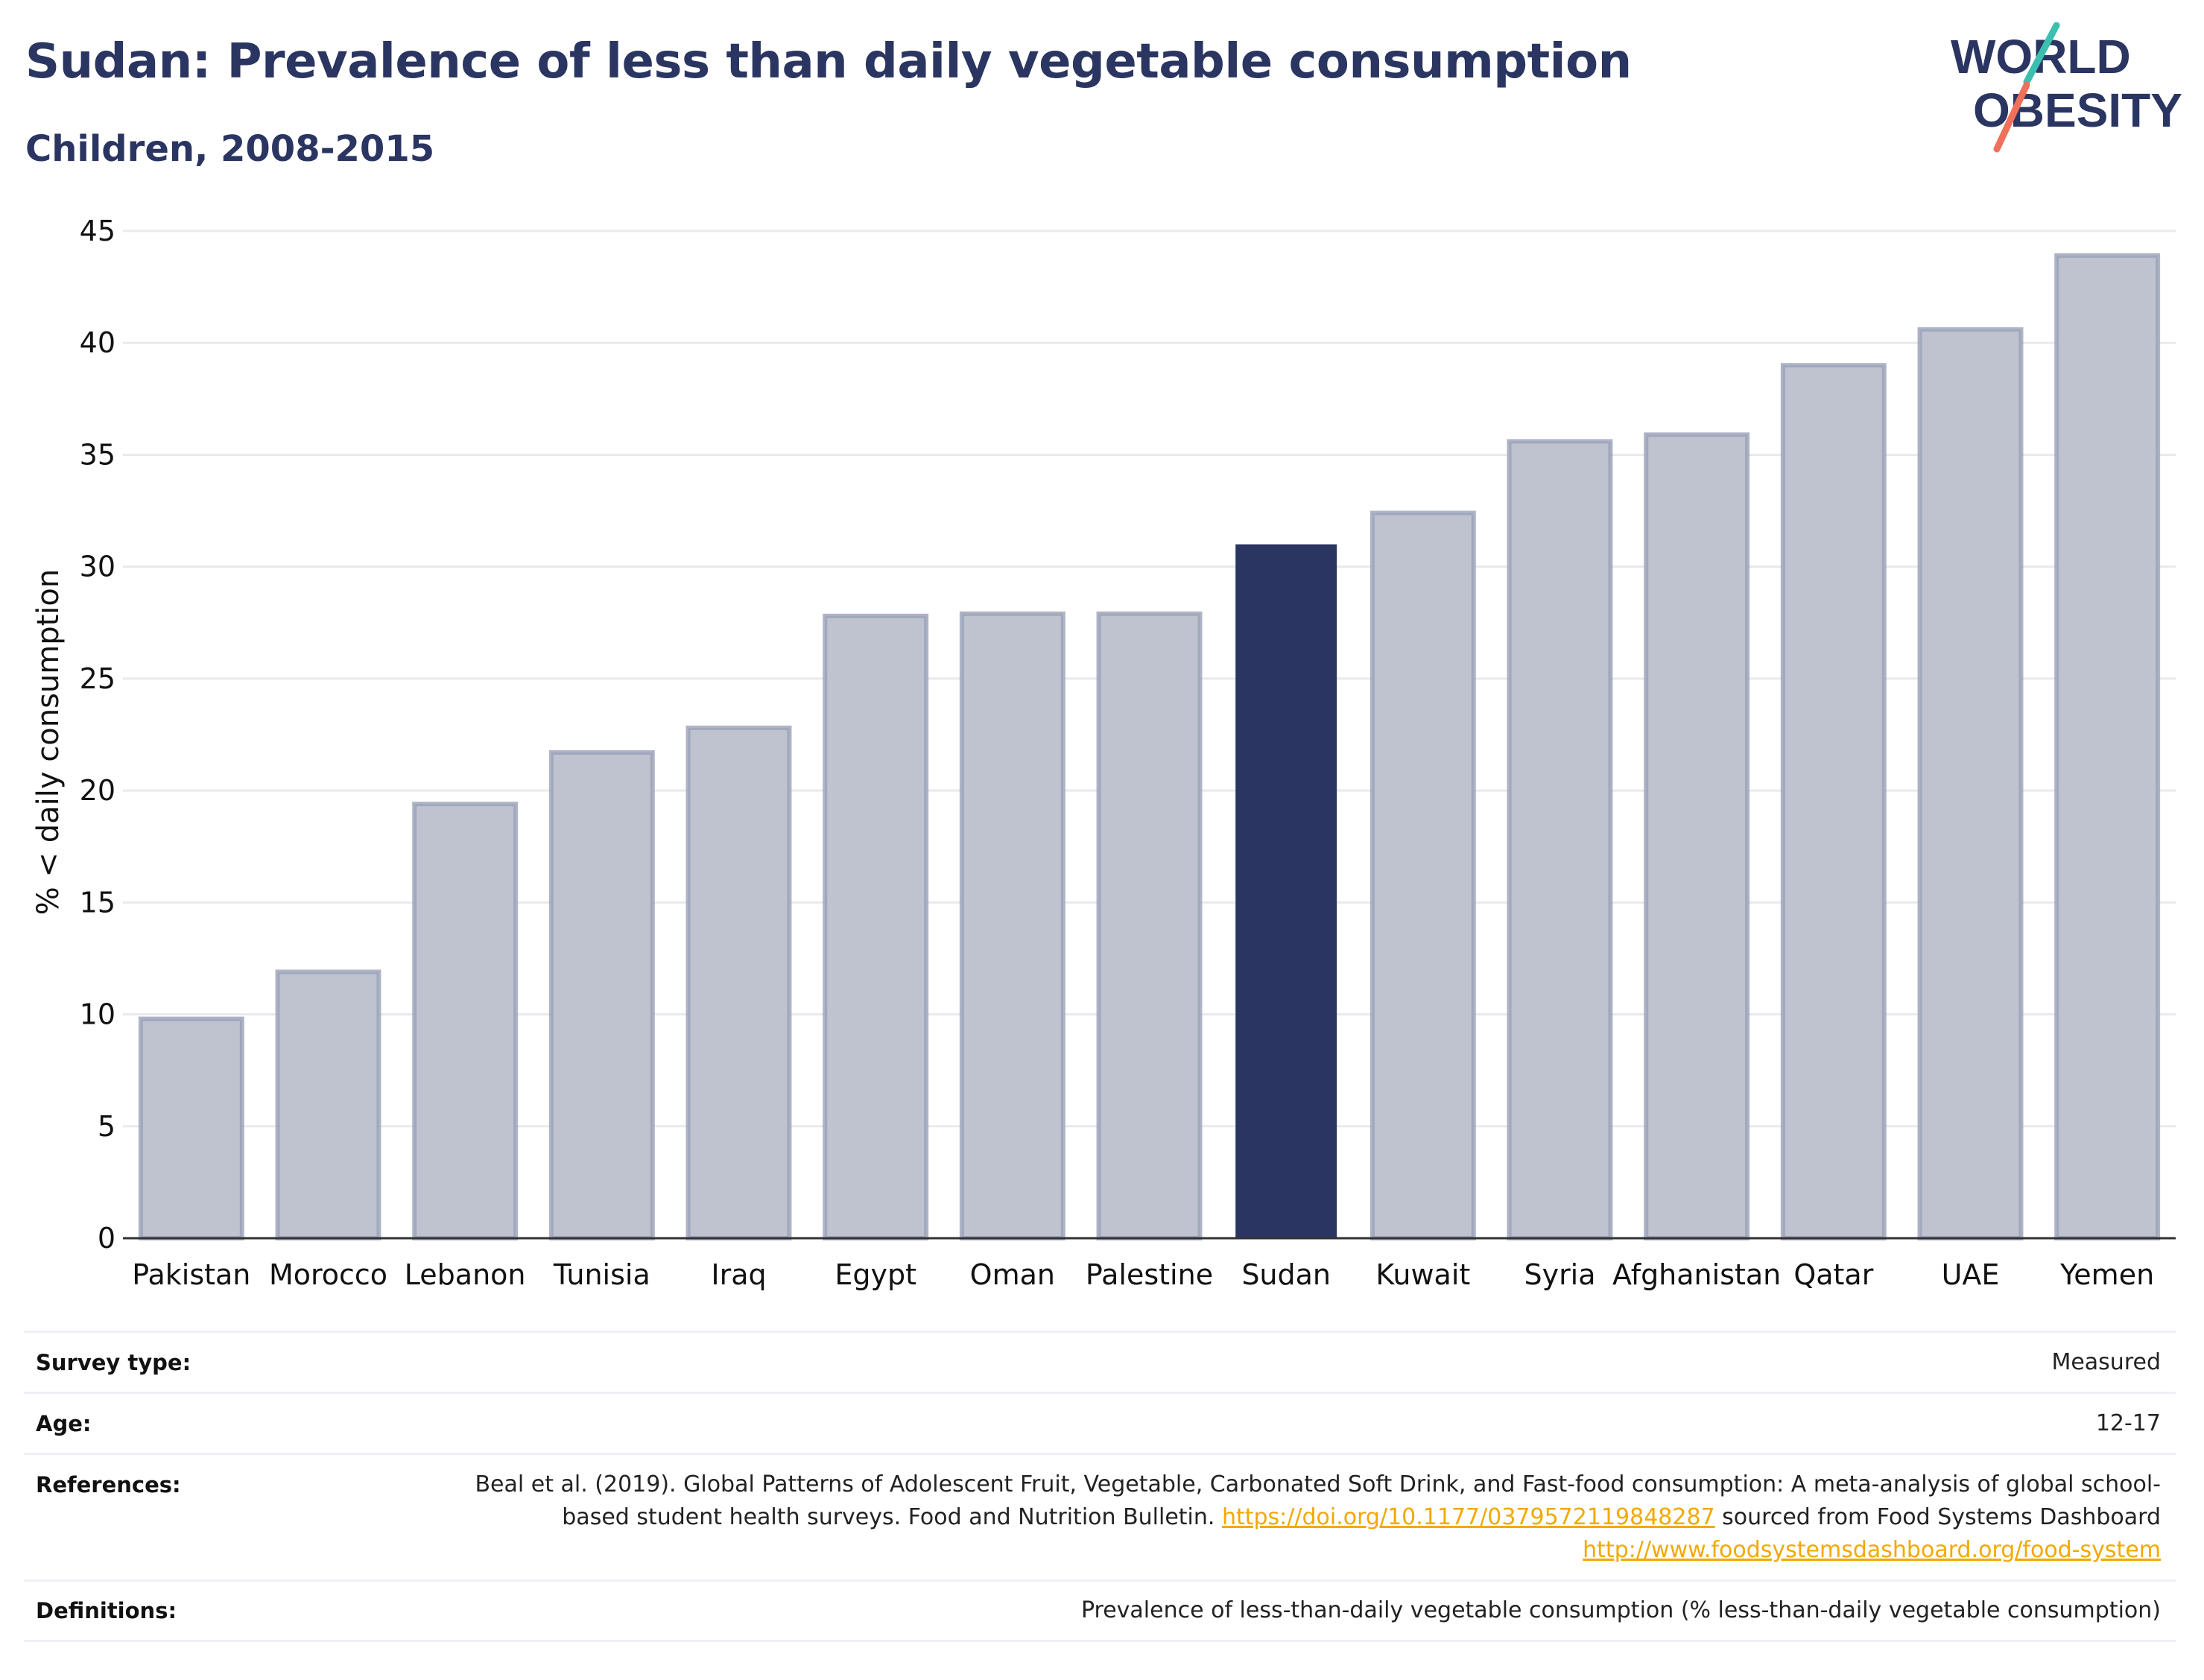 This screenshot has width=2204, height=1680. What do you see at coordinates (2011, 117) in the screenshot?
I see `logo-slash-coral` at bounding box center [2011, 117].